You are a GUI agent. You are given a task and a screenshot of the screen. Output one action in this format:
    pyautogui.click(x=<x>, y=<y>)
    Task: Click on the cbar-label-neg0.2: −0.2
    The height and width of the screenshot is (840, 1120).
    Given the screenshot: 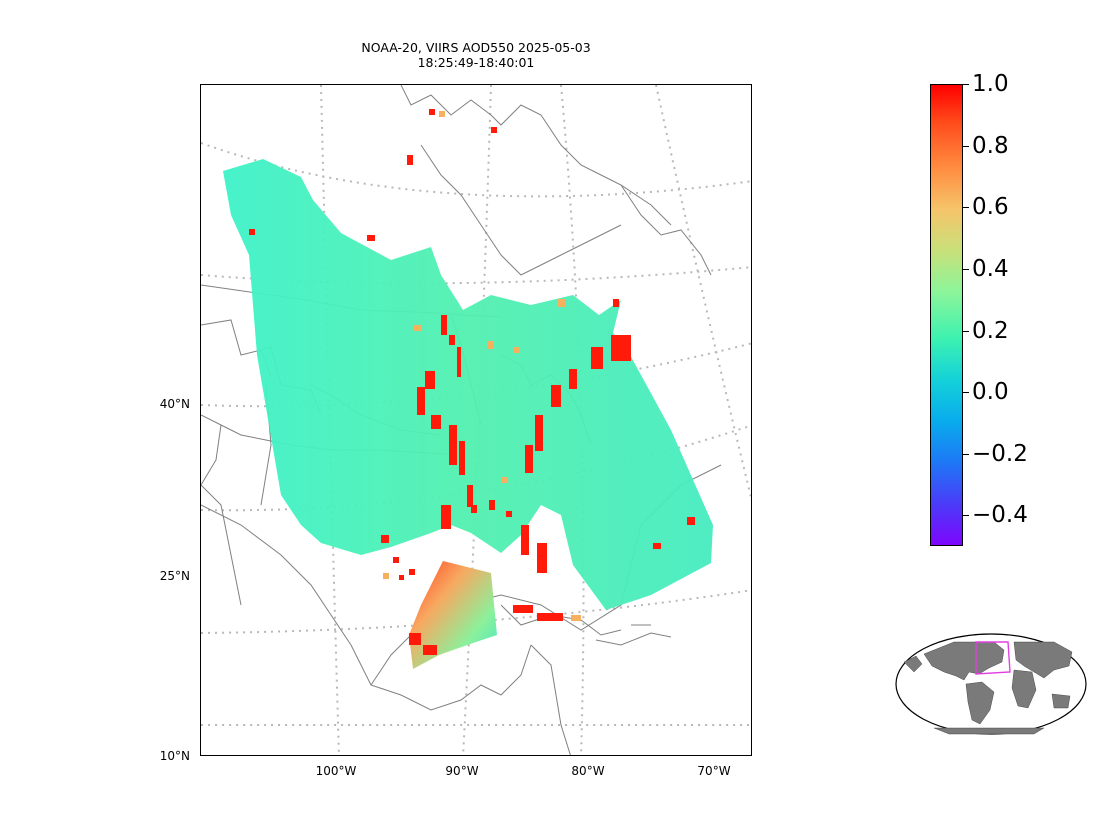 What is the action you would take?
    pyautogui.click(x=1000, y=454)
    